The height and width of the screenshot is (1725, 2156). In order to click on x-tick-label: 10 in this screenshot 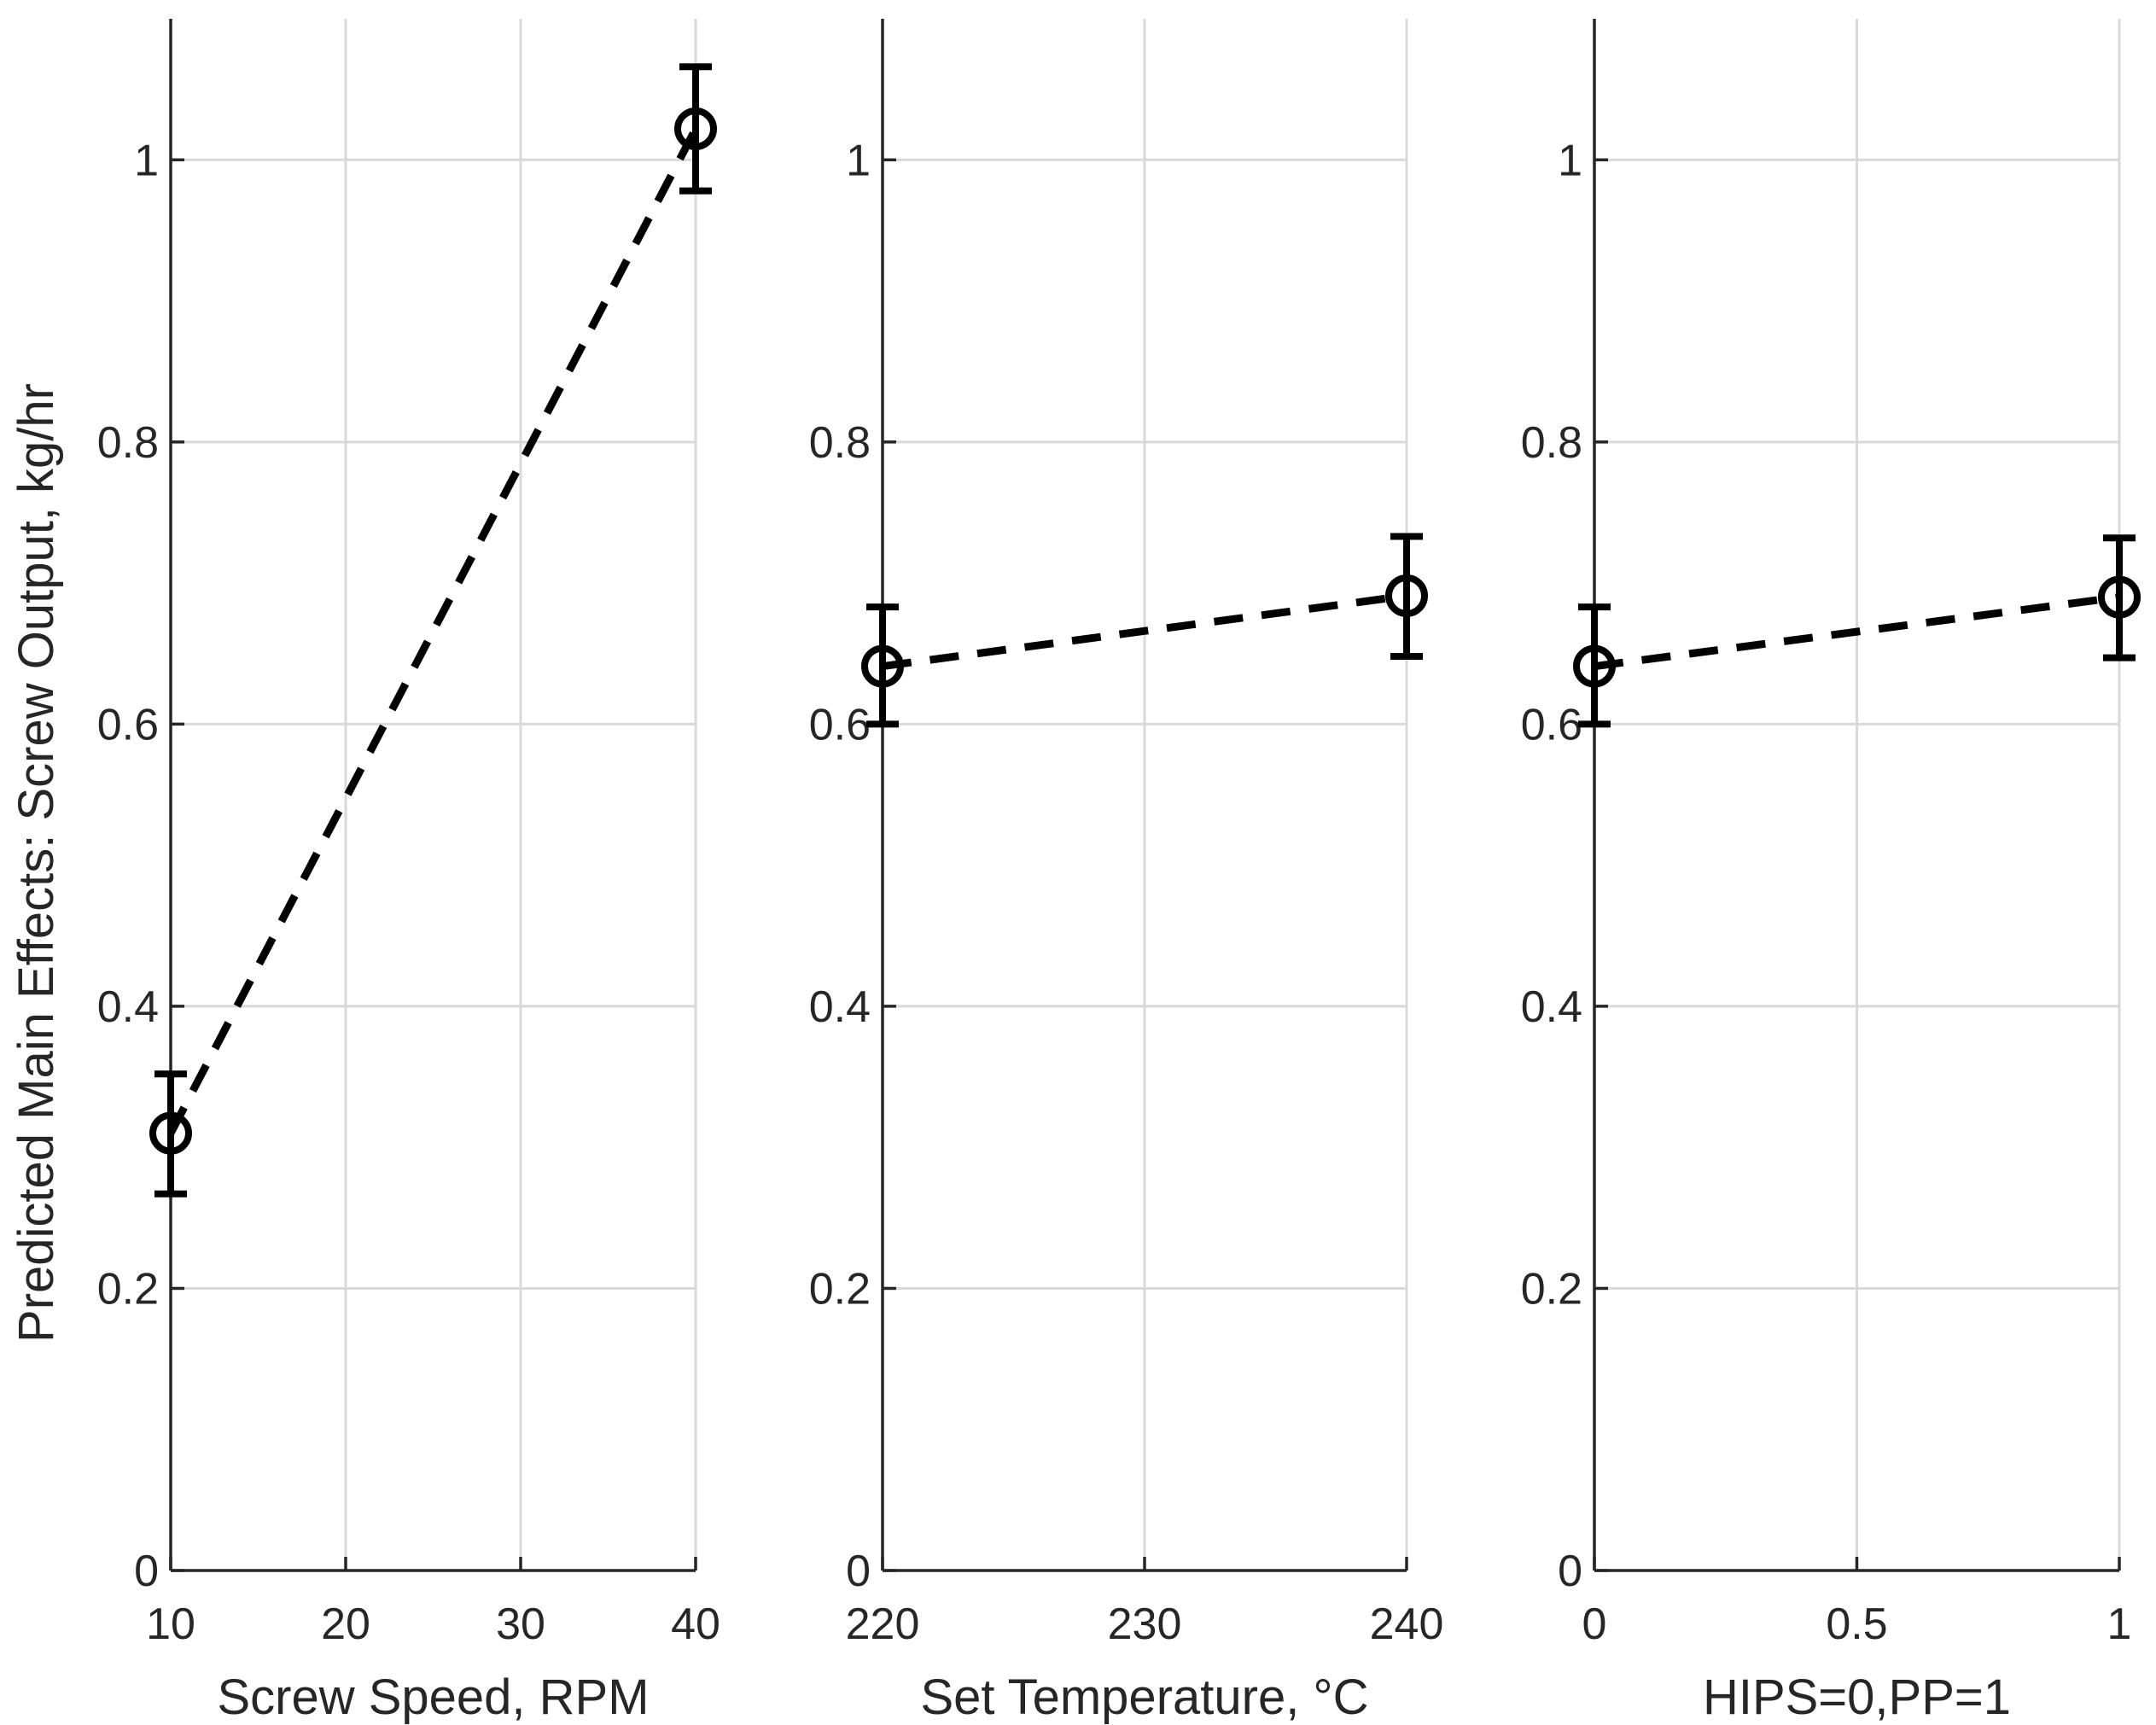, I will do `click(170, 1624)`.